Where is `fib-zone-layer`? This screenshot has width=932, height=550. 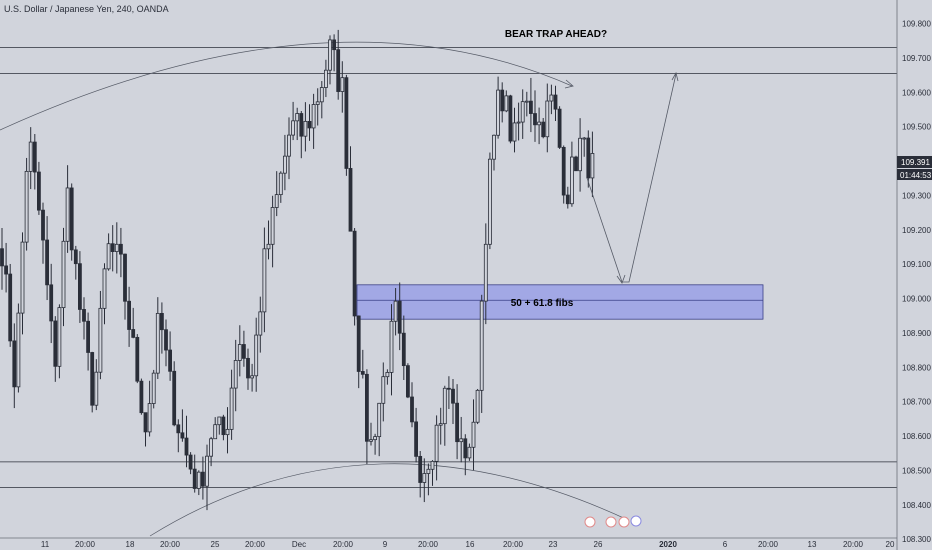 fib-zone-layer is located at coordinates (560, 302).